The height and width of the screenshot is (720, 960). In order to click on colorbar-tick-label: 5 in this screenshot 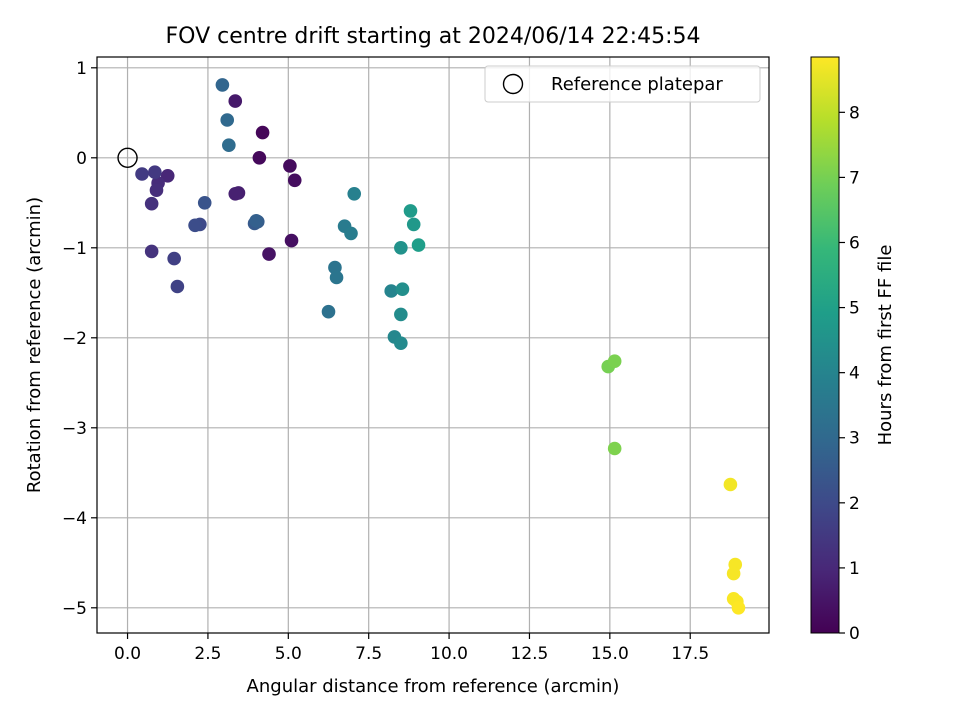, I will do `click(854, 309)`.